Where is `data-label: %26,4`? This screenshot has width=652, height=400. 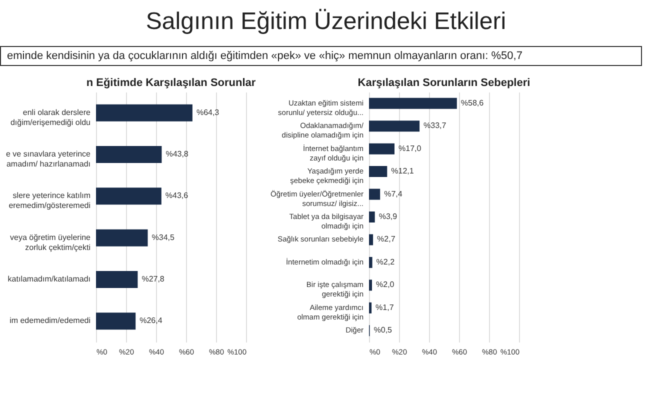
data-label: %26,4 is located at coordinates (151, 321).